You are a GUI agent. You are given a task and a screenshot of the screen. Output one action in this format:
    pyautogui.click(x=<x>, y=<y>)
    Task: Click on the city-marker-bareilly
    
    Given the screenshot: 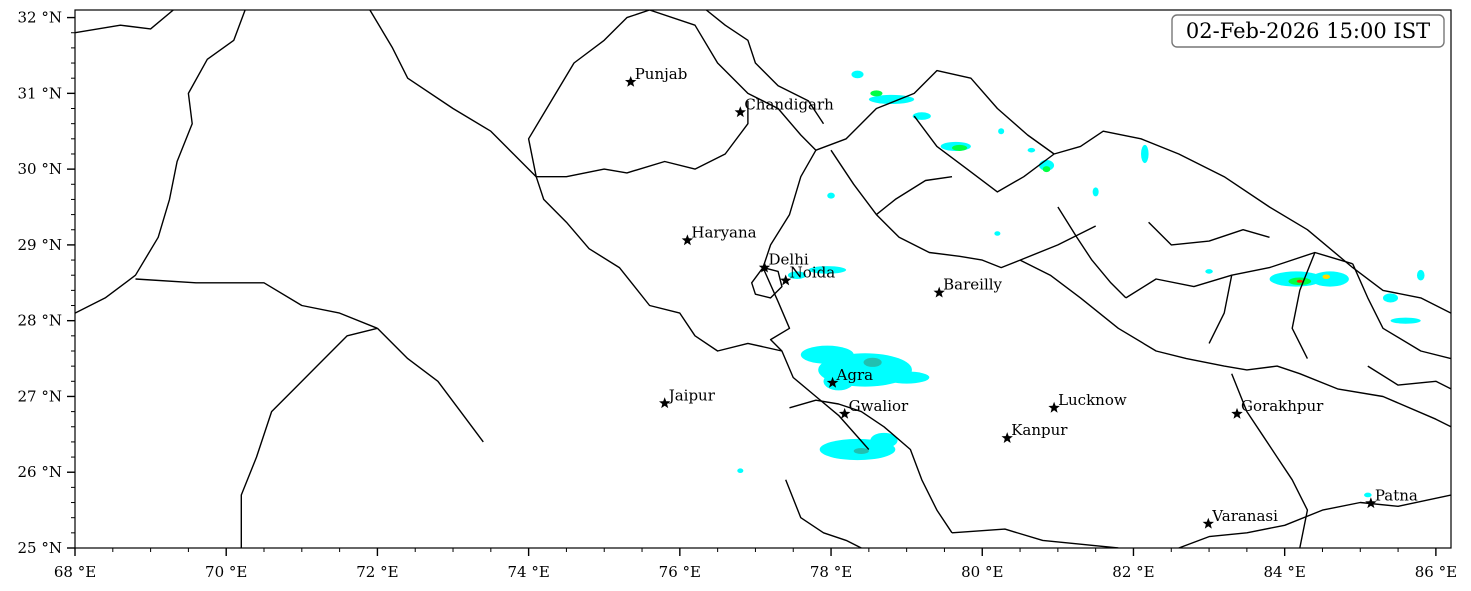 What is the action you would take?
    pyautogui.click(x=939, y=292)
    